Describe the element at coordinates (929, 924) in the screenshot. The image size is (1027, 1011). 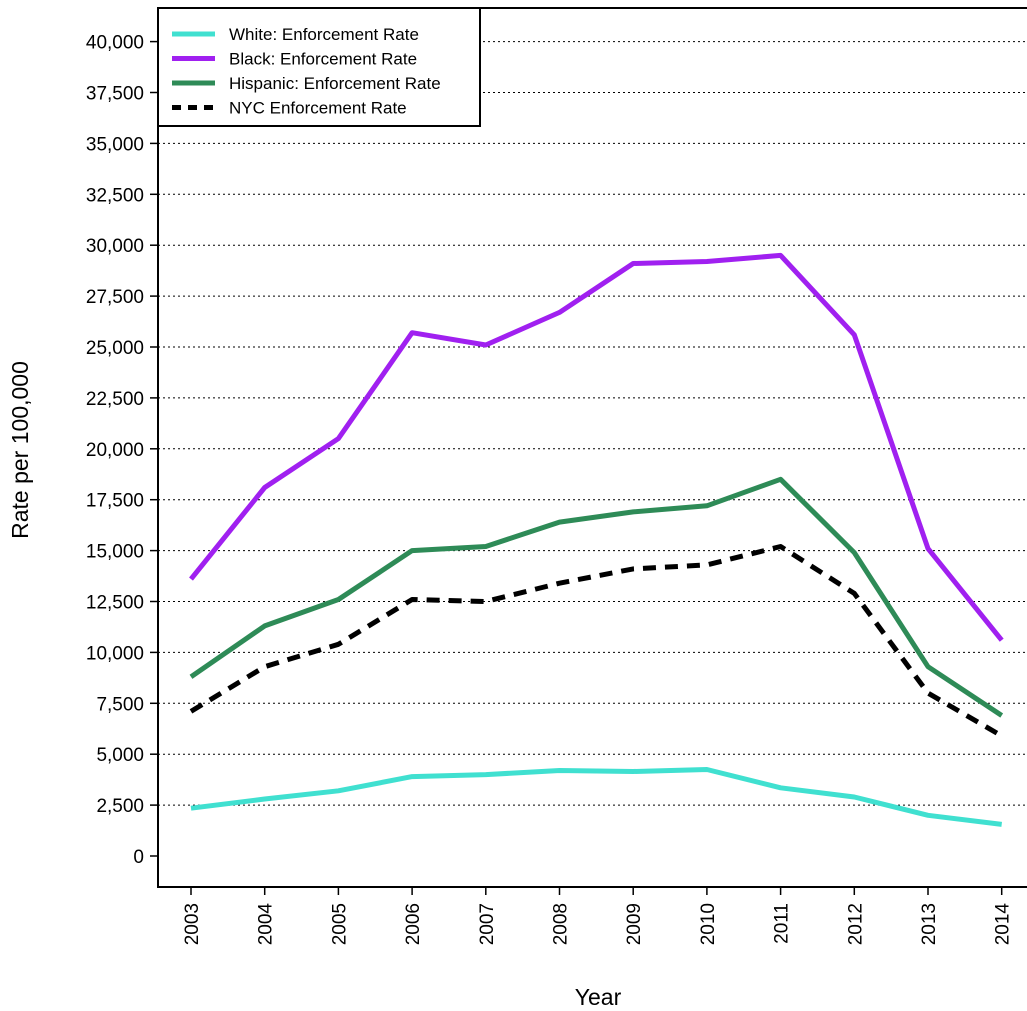
I see `x-tick-label: 2013` at that location.